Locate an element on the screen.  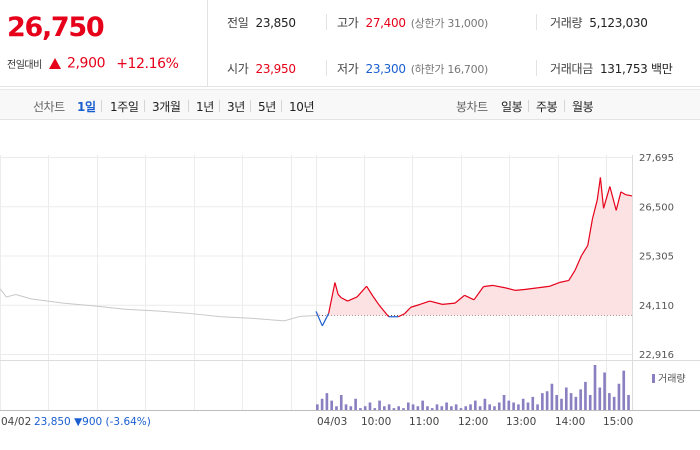
price-block: 26,750 전일대비 2,900 +12.16% is located at coordinates (104, 43).